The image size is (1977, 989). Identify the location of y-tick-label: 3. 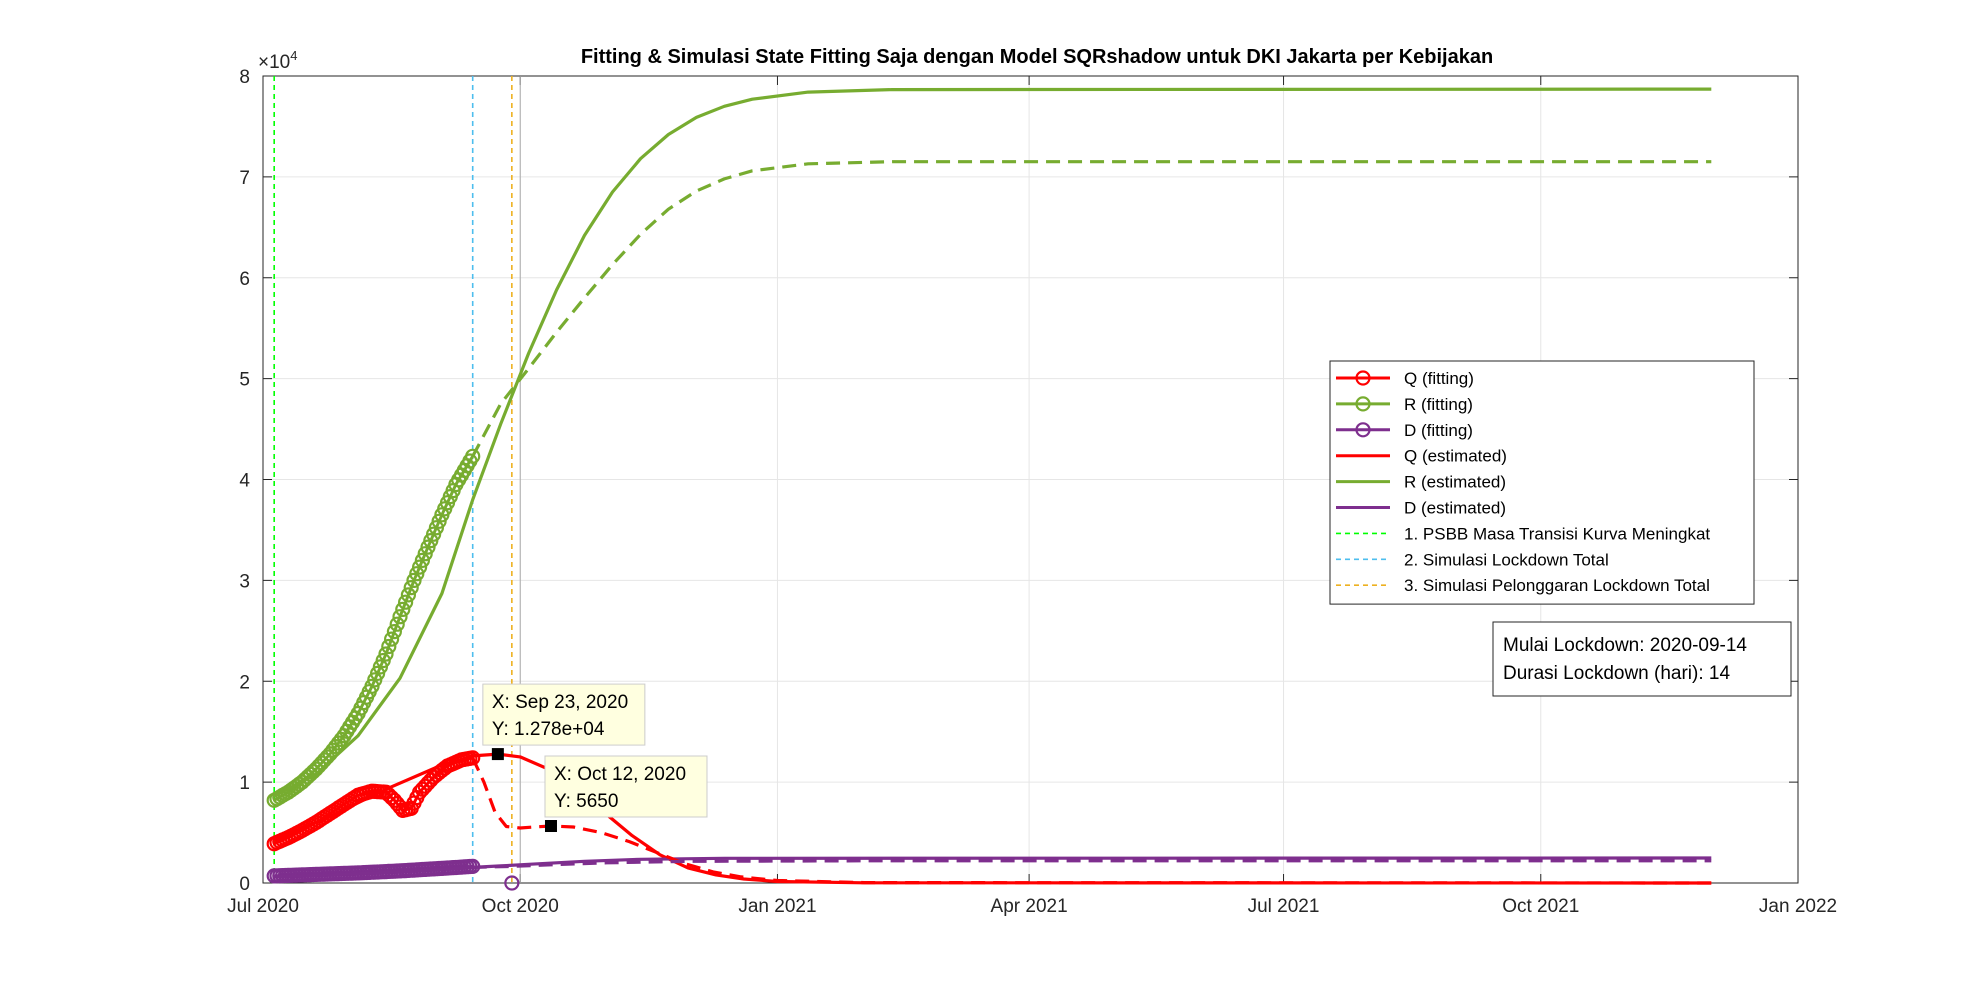
(244, 581).